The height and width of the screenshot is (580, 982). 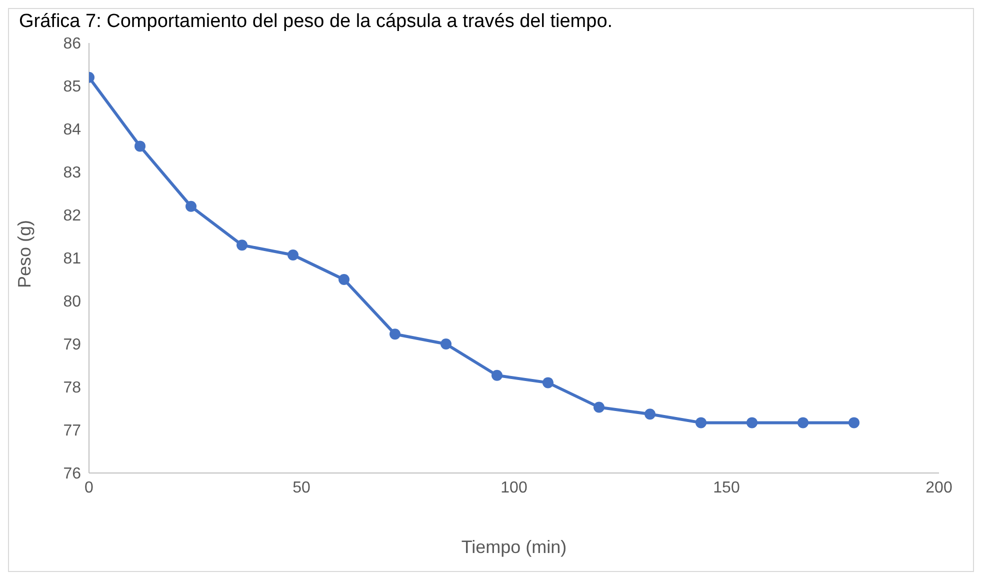 I want to click on x-tick-label: 50, so click(x=301, y=487).